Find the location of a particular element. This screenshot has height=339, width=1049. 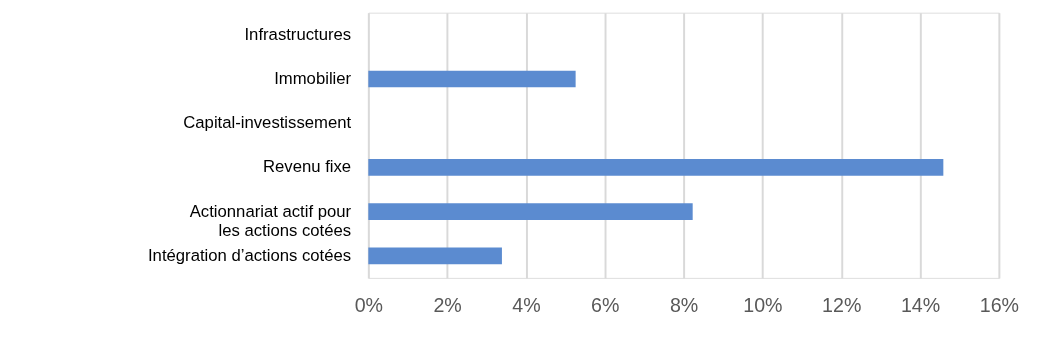

y-tick-label: Actionnariat actif pour les actions cotées is located at coordinates (270, 221).